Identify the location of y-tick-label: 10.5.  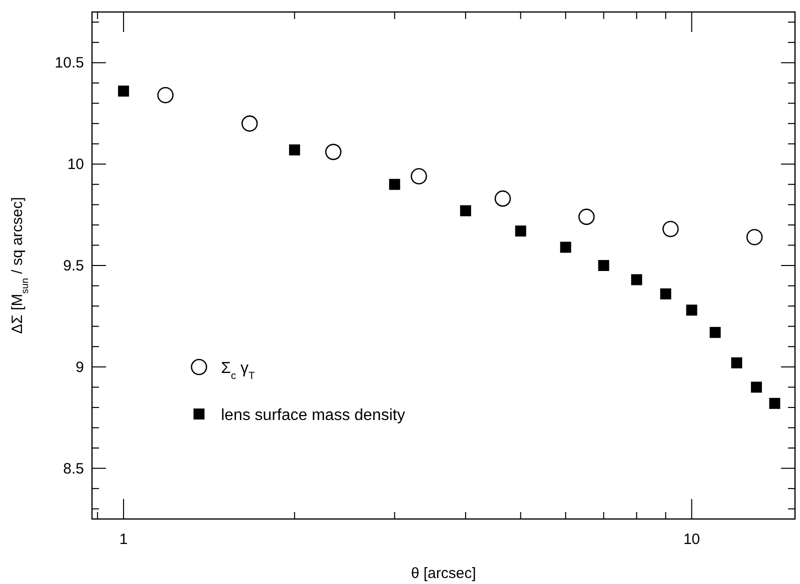
(69, 63).